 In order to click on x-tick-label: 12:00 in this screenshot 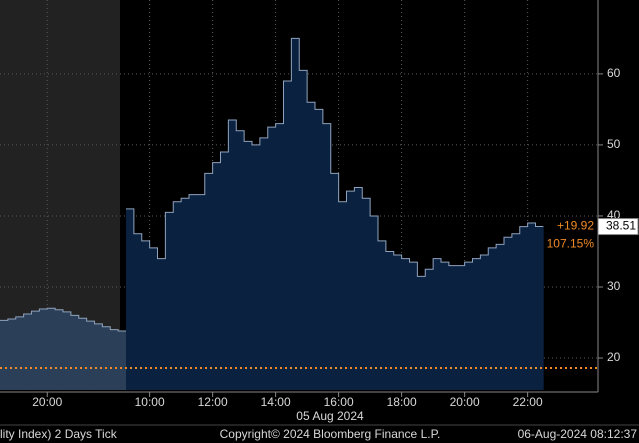, I will do `click(213, 402)`.